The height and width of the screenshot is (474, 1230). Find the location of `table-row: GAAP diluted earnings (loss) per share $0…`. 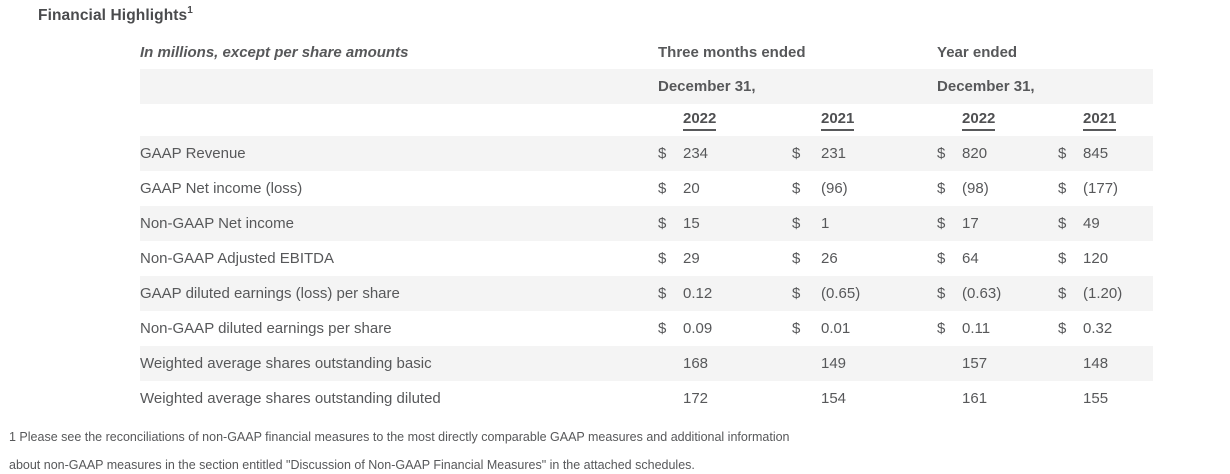

table-row: GAAP diluted earnings (loss) per share $0… is located at coordinates (647, 294).